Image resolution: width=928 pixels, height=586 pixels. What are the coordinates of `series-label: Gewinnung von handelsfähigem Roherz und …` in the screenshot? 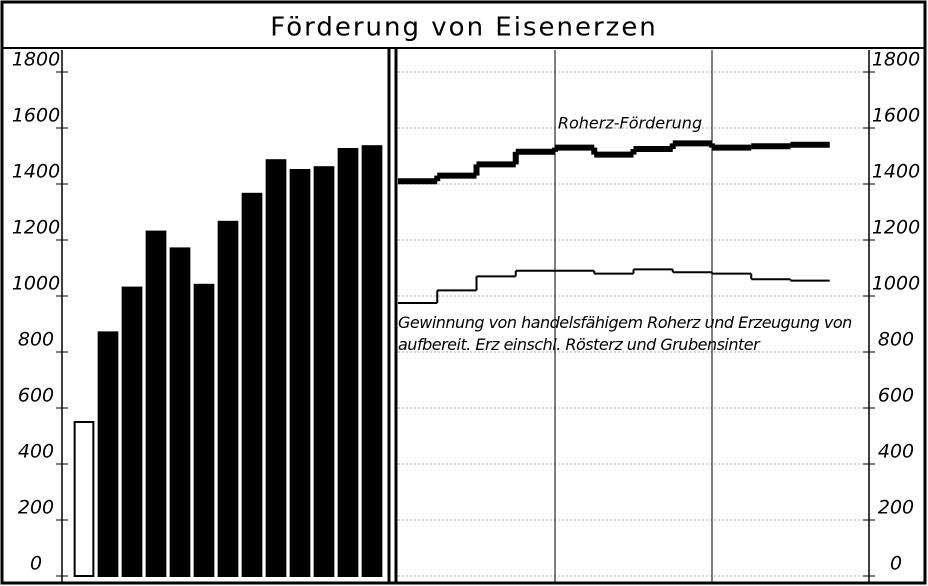 It's located at (625, 333).